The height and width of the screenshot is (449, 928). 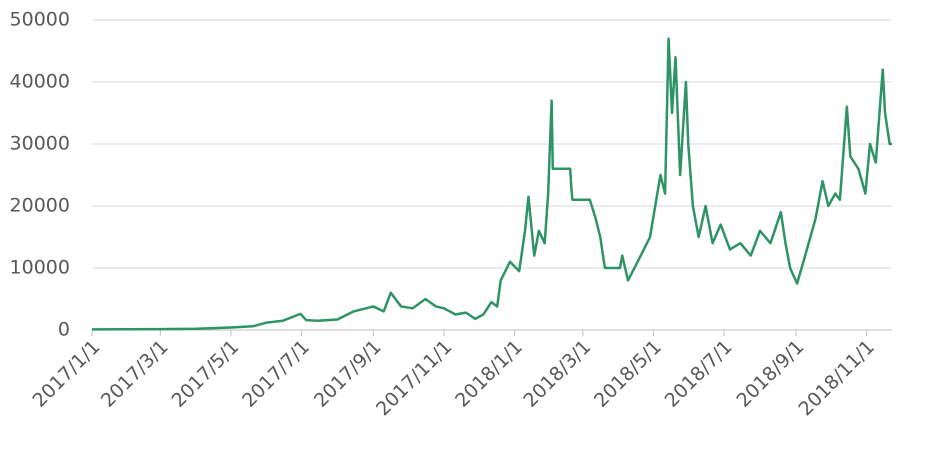 What do you see at coordinates (837, 378) in the screenshot?
I see `x-tick-label: 2018/11/1` at bounding box center [837, 378].